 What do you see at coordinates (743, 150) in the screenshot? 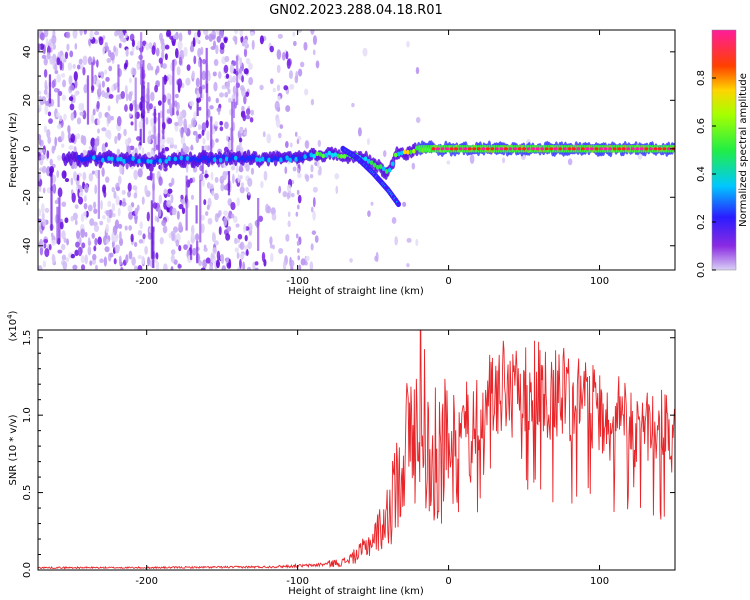
I see `colorbar-label: Normalized spectral amplitude` at bounding box center [743, 150].